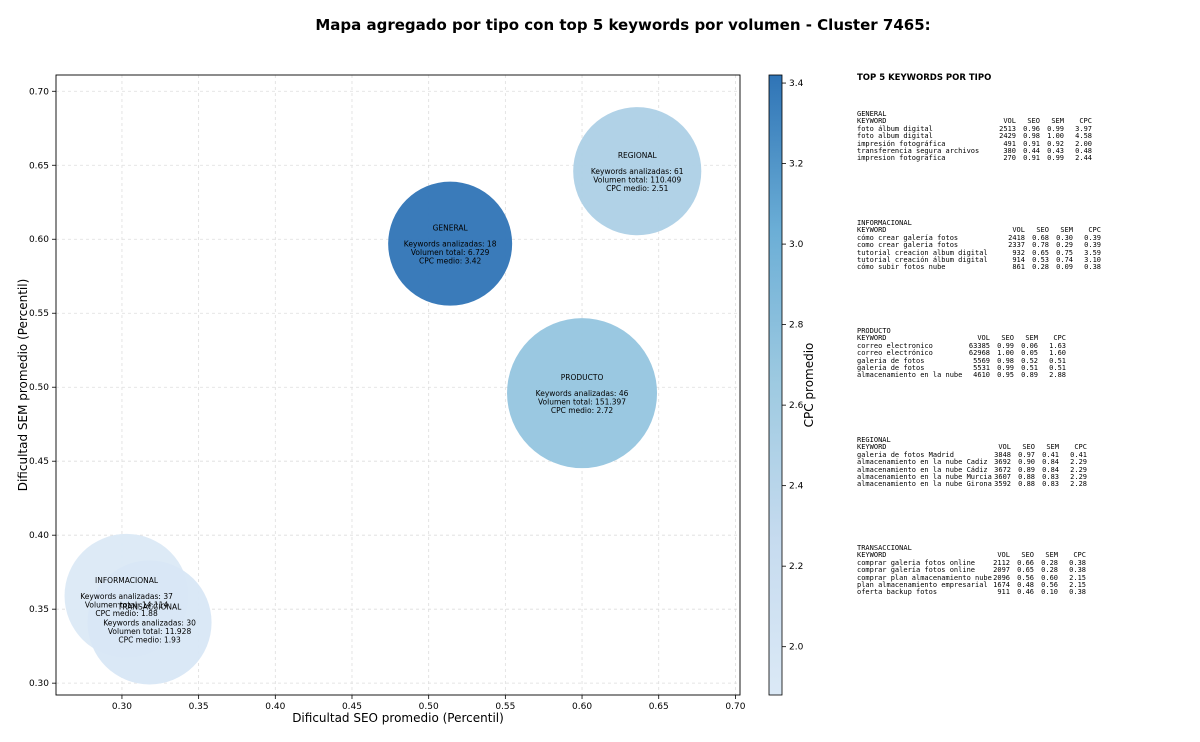 The height and width of the screenshot is (742, 1200). I want to click on cpc-cell: 0.51, so click(1057, 360).